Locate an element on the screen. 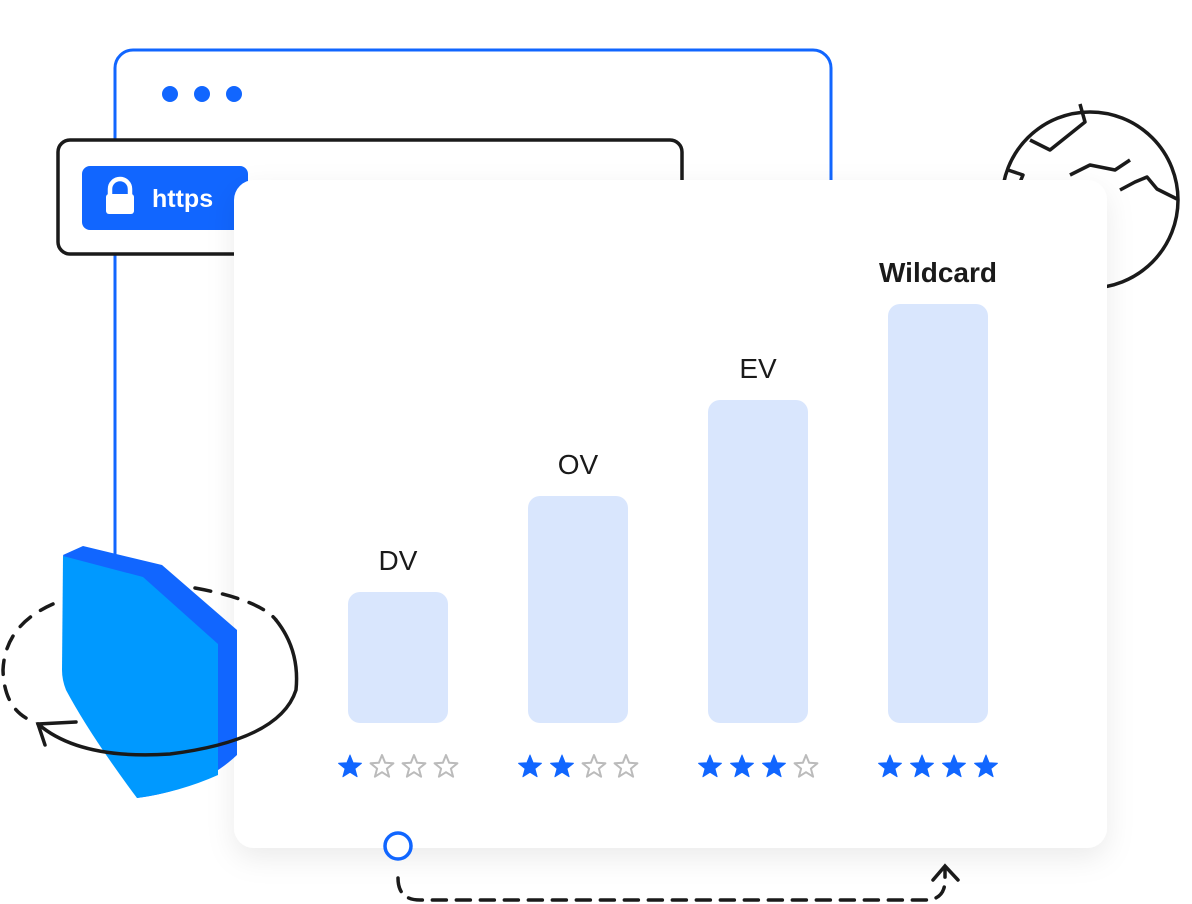 This screenshot has height=904, width=1192. https-badge: https is located at coordinates (165, 198).